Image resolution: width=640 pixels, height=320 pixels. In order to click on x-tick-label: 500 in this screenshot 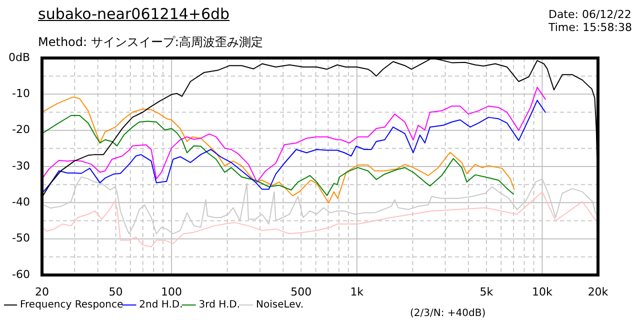, I will do `click(301, 291)`.